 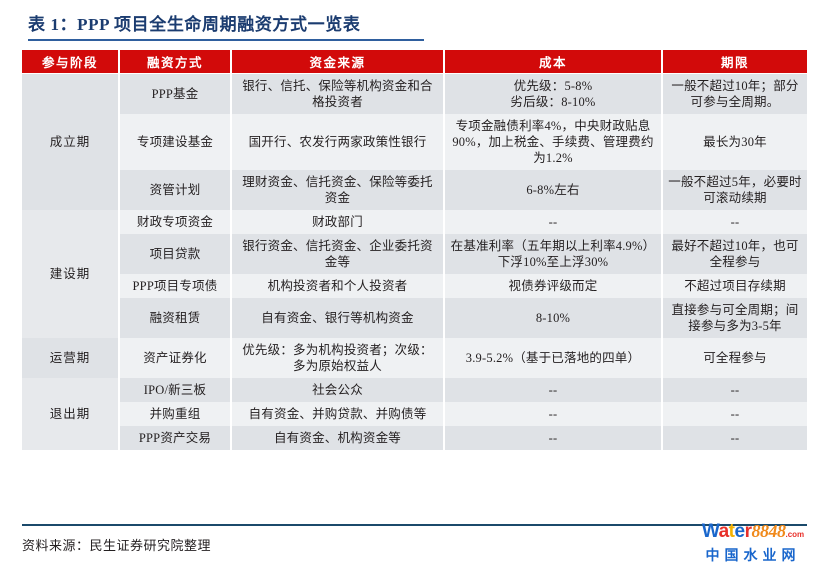 What do you see at coordinates (338, 222) in the screenshot?
I see `cell-source: 财政部门` at bounding box center [338, 222].